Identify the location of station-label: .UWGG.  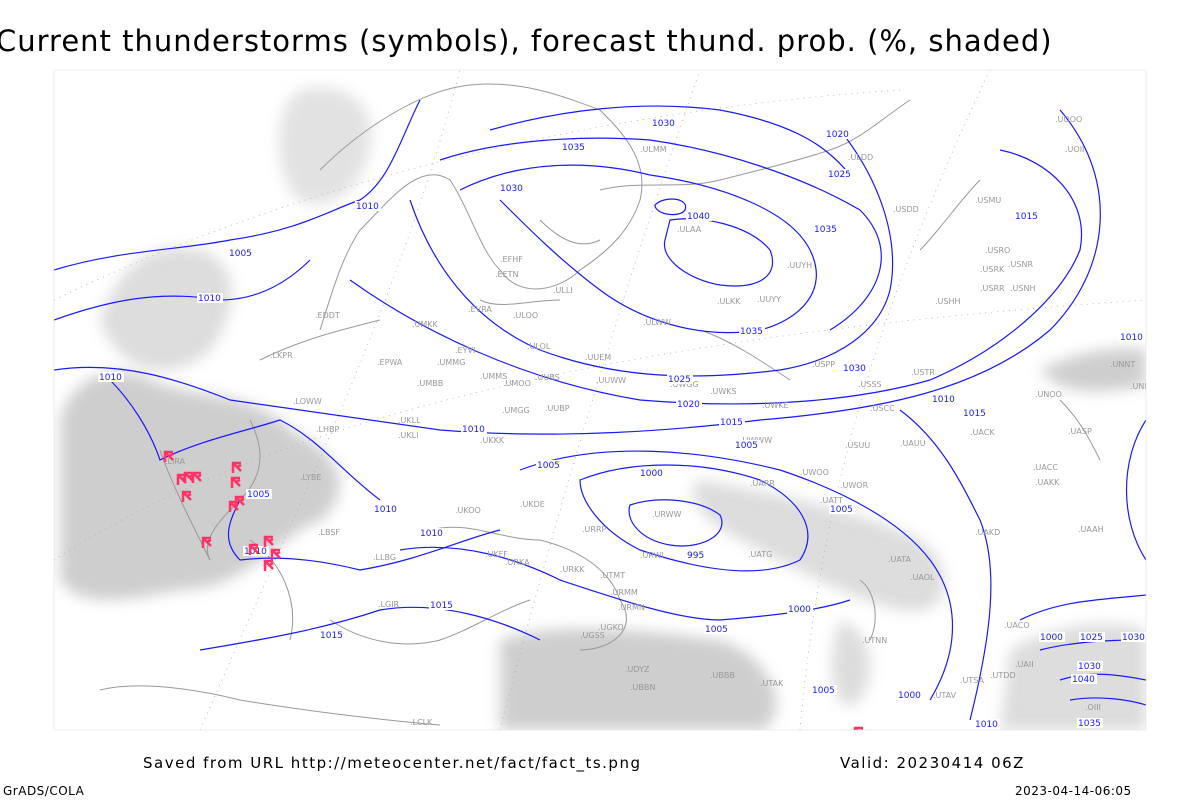
(684, 384).